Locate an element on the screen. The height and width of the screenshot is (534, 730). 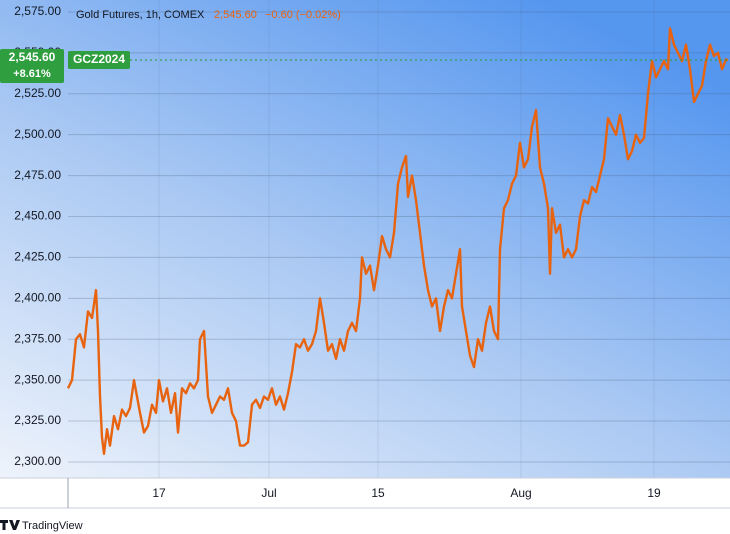
x-axis-background is located at coordinates (365, 493).